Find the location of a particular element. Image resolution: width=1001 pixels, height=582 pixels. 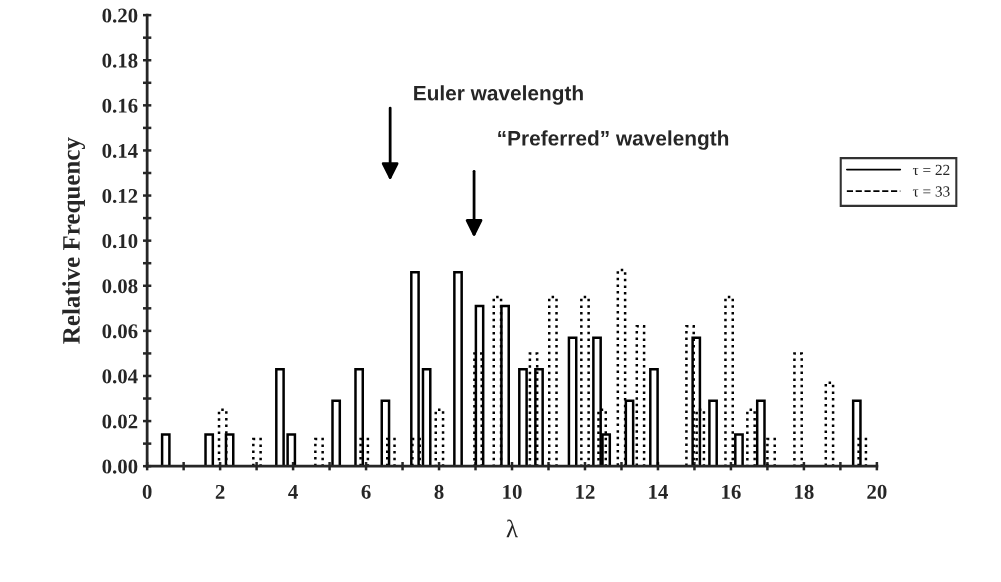

y-tick-label: 0.06 is located at coordinates (120, 331).